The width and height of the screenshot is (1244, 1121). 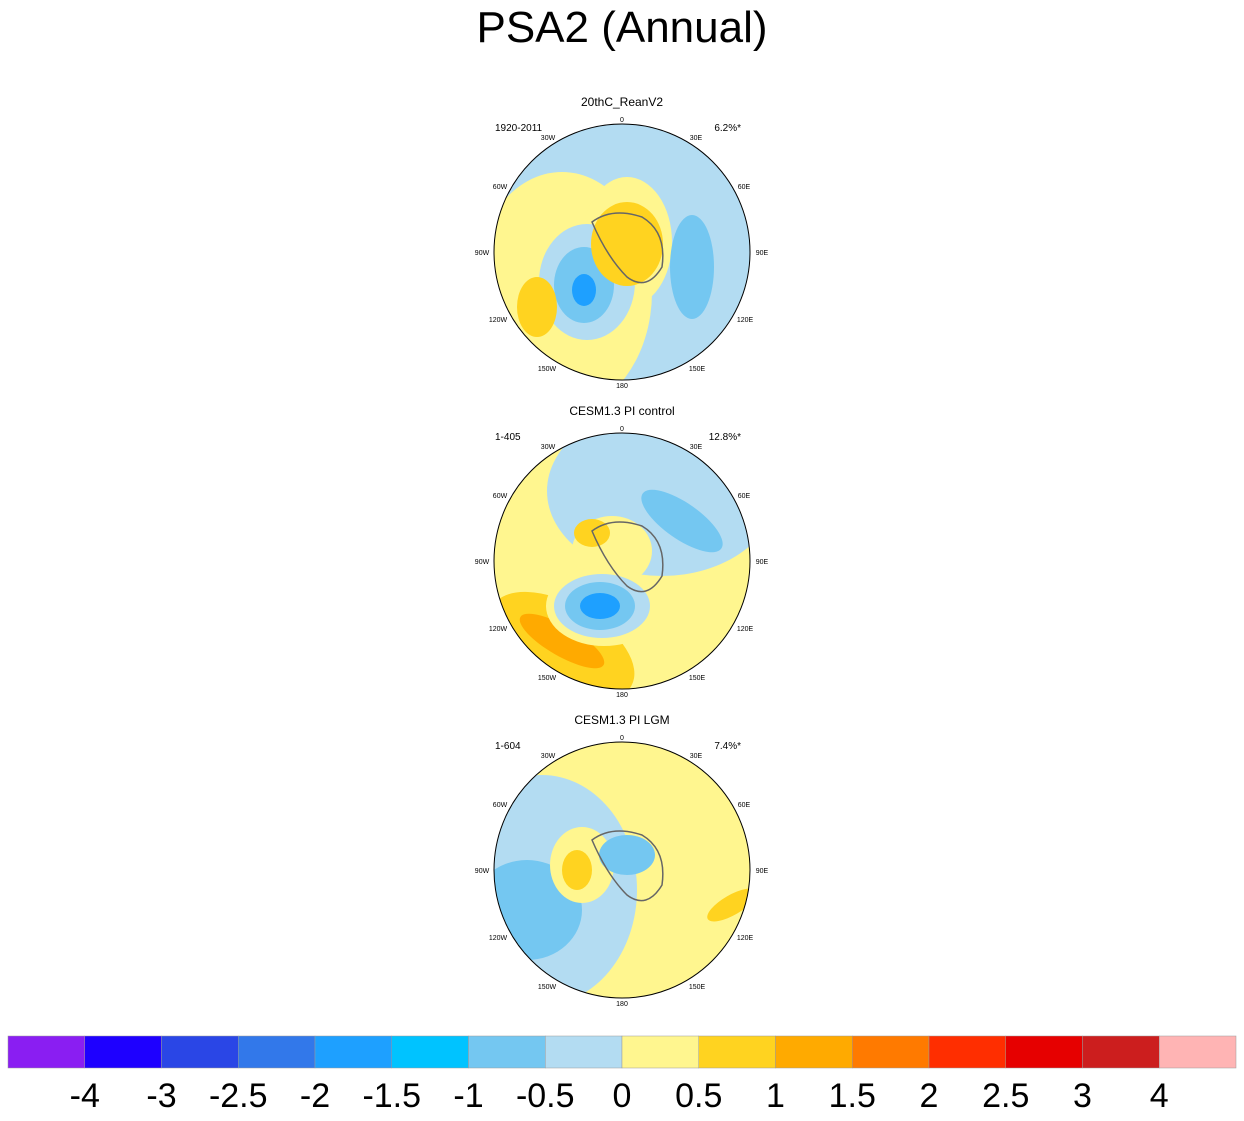 What do you see at coordinates (519, 128) in the screenshot?
I see `panel-period: 1920-2011` at bounding box center [519, 128].